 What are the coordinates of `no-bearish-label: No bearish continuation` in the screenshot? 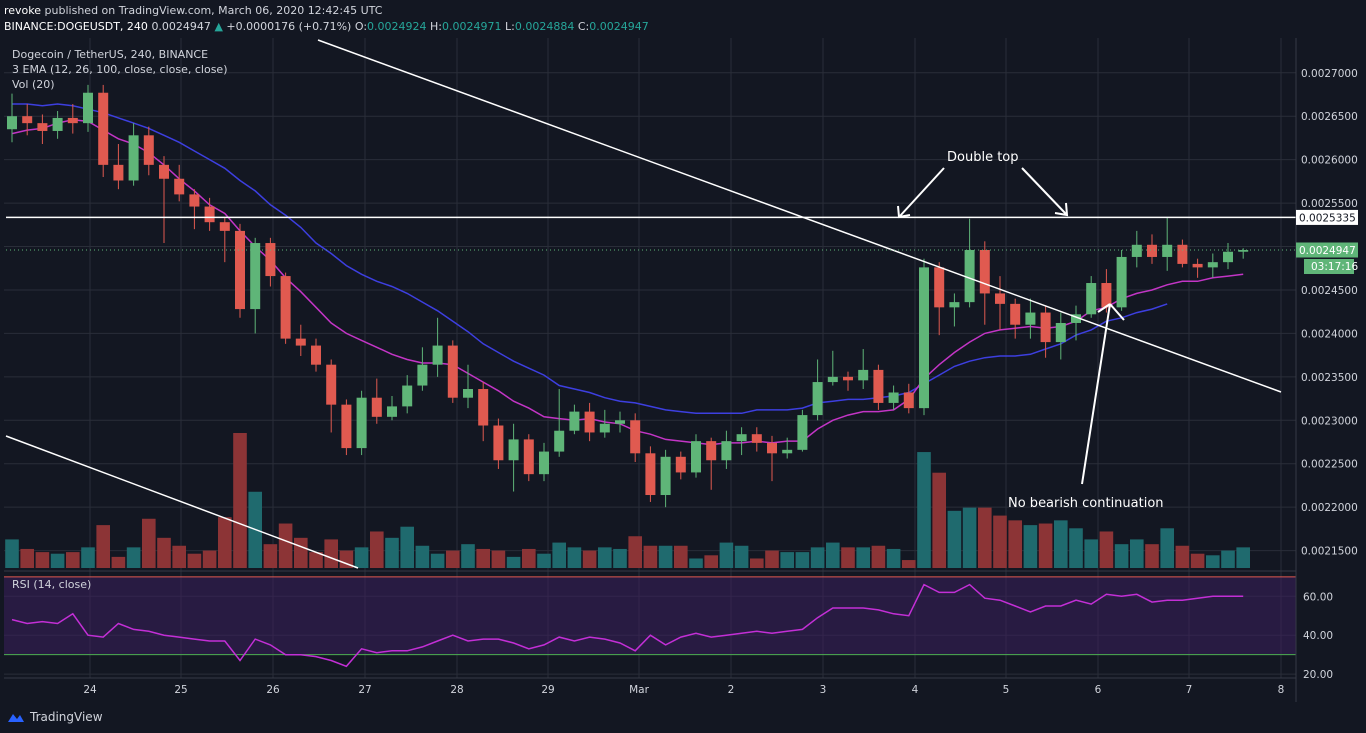 It's located at (1086, 503).